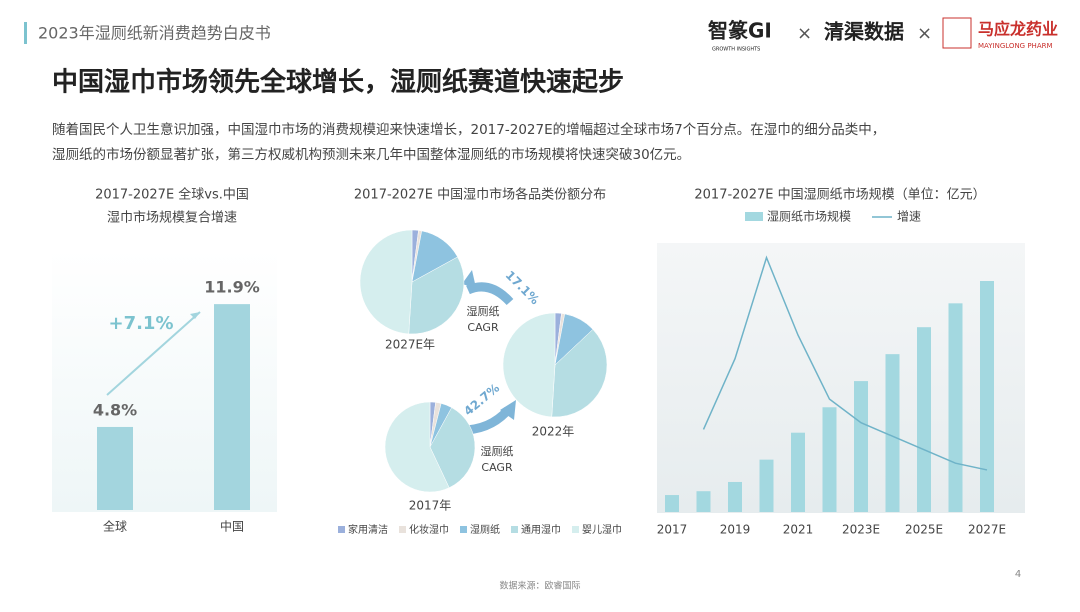 The height and width of the screenshot is (612, 1080). I want to click on legend-label: 家用清洁, so click(368, 529).